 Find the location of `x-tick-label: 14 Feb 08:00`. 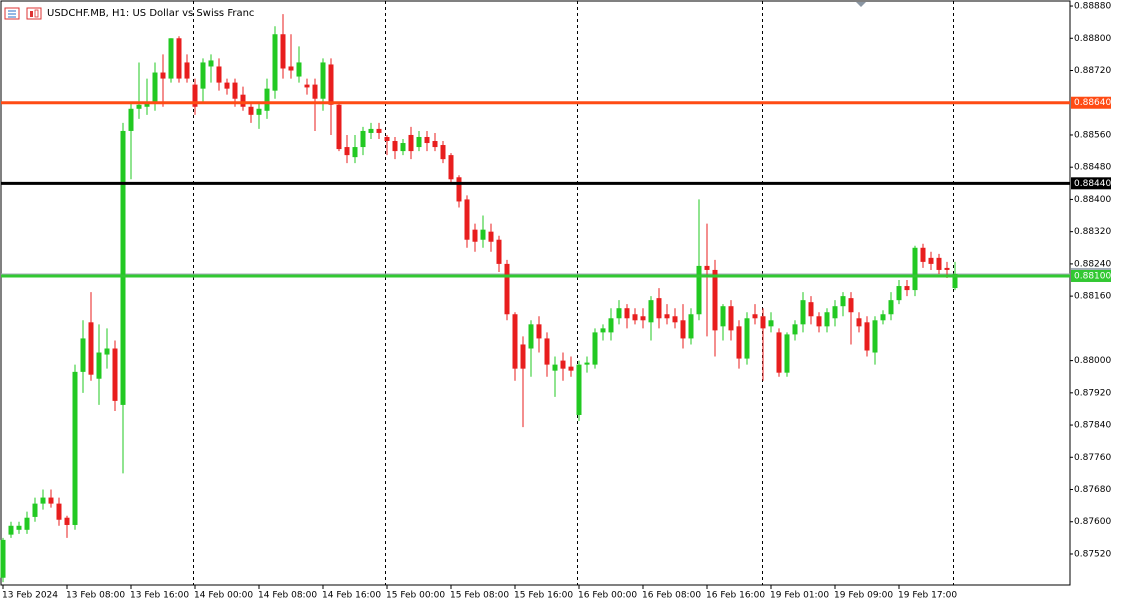

x-tick-label: 14 Feb 08:00 is located at coordinates (287, 596).